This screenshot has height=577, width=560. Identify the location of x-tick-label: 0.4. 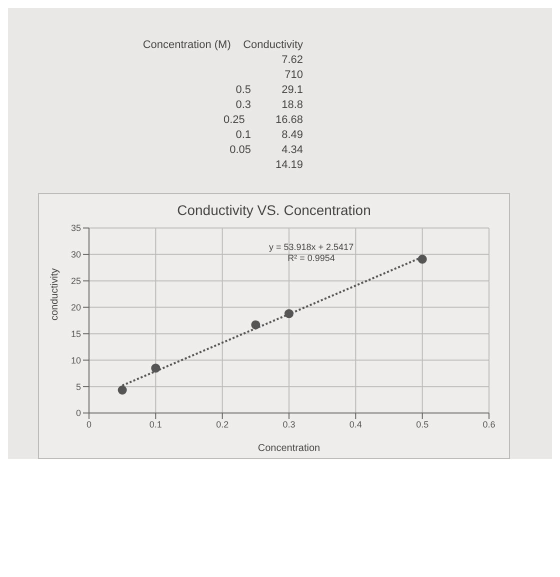
(355, 424).